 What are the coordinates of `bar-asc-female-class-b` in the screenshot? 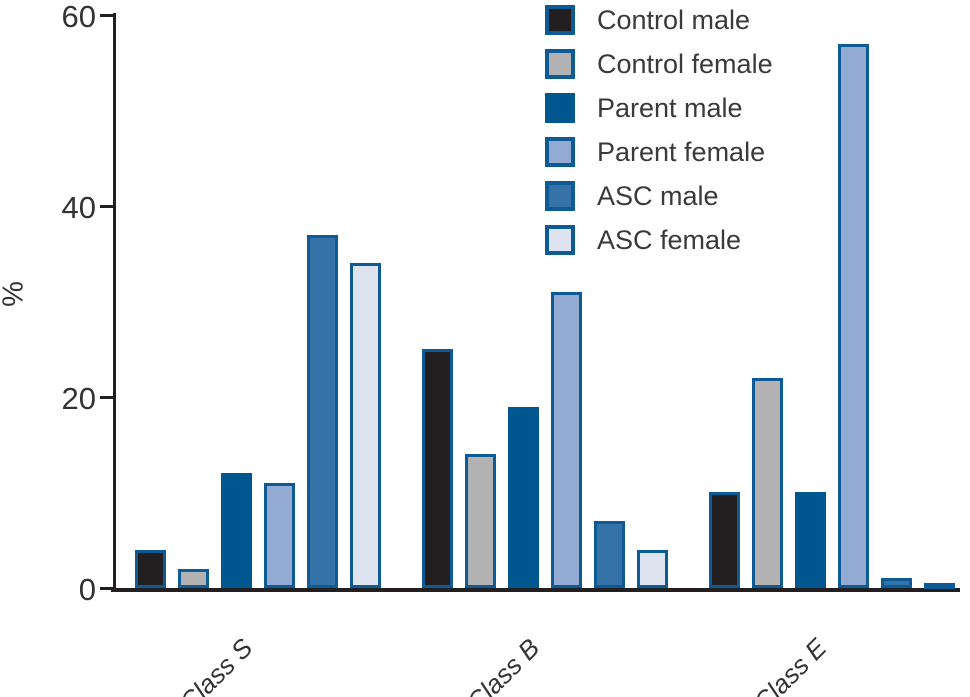 It's located at (652, 569).